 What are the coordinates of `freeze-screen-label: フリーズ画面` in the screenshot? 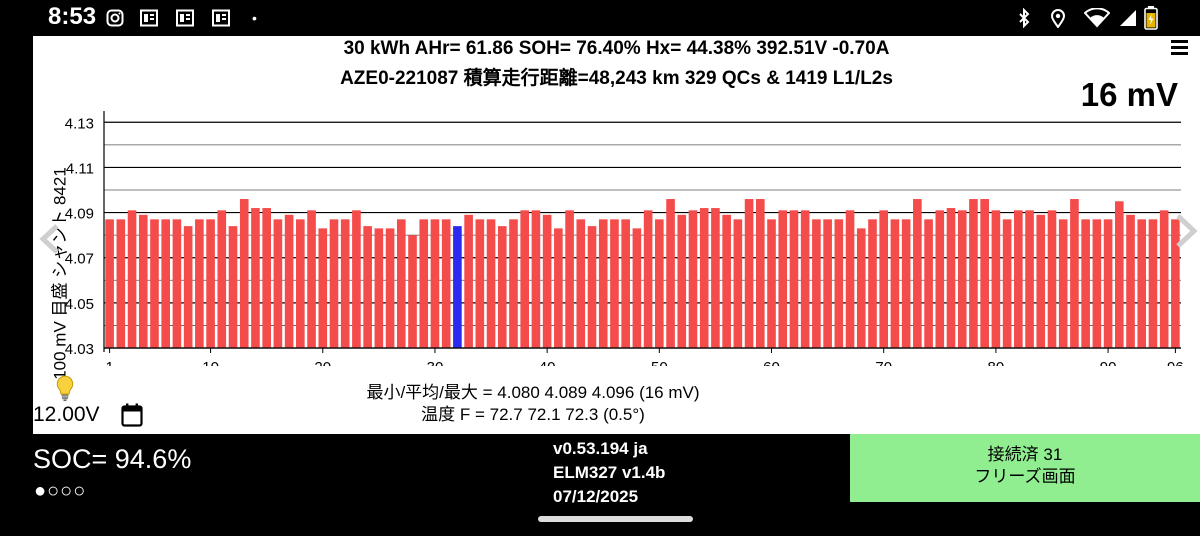 It's located at (1025, 476).